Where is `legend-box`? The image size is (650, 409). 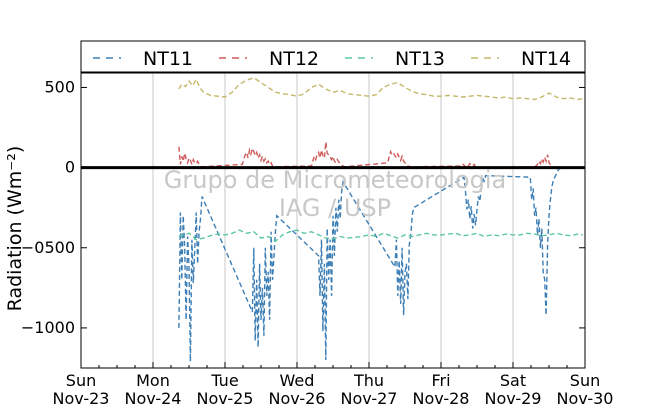 legend-box is located at coordinates (333, 56).